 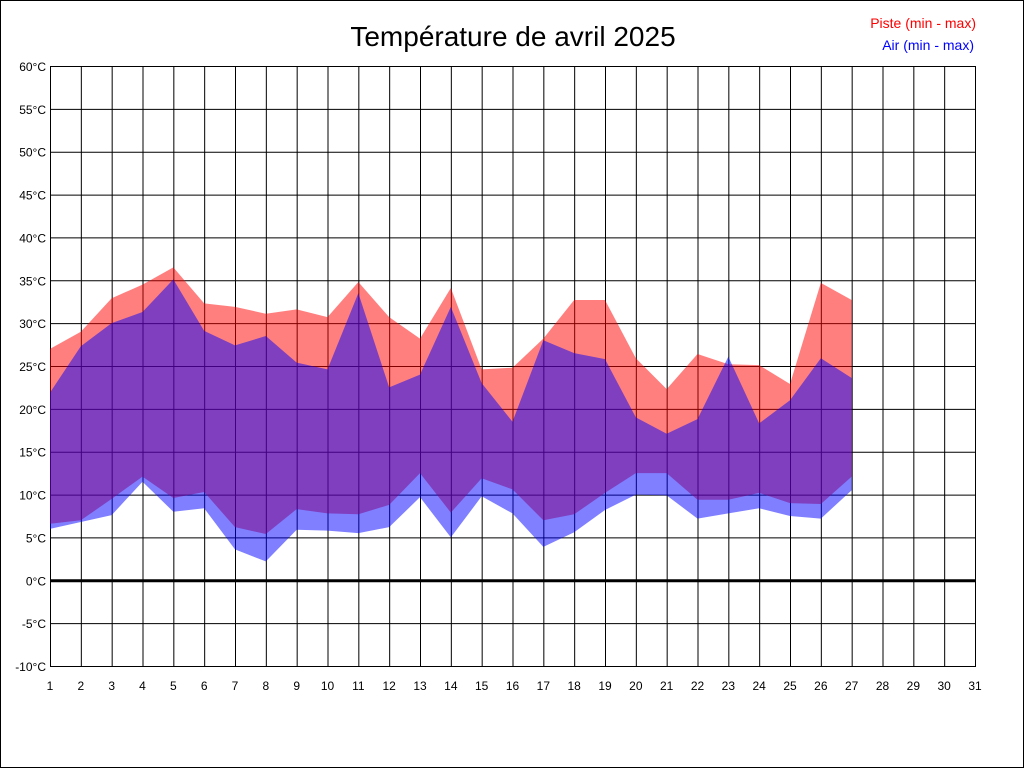 What do you see at coordinates (32, 324) in the screenshot?
I see `y-tick-label: 30°C` at bounding box center [32, 324].